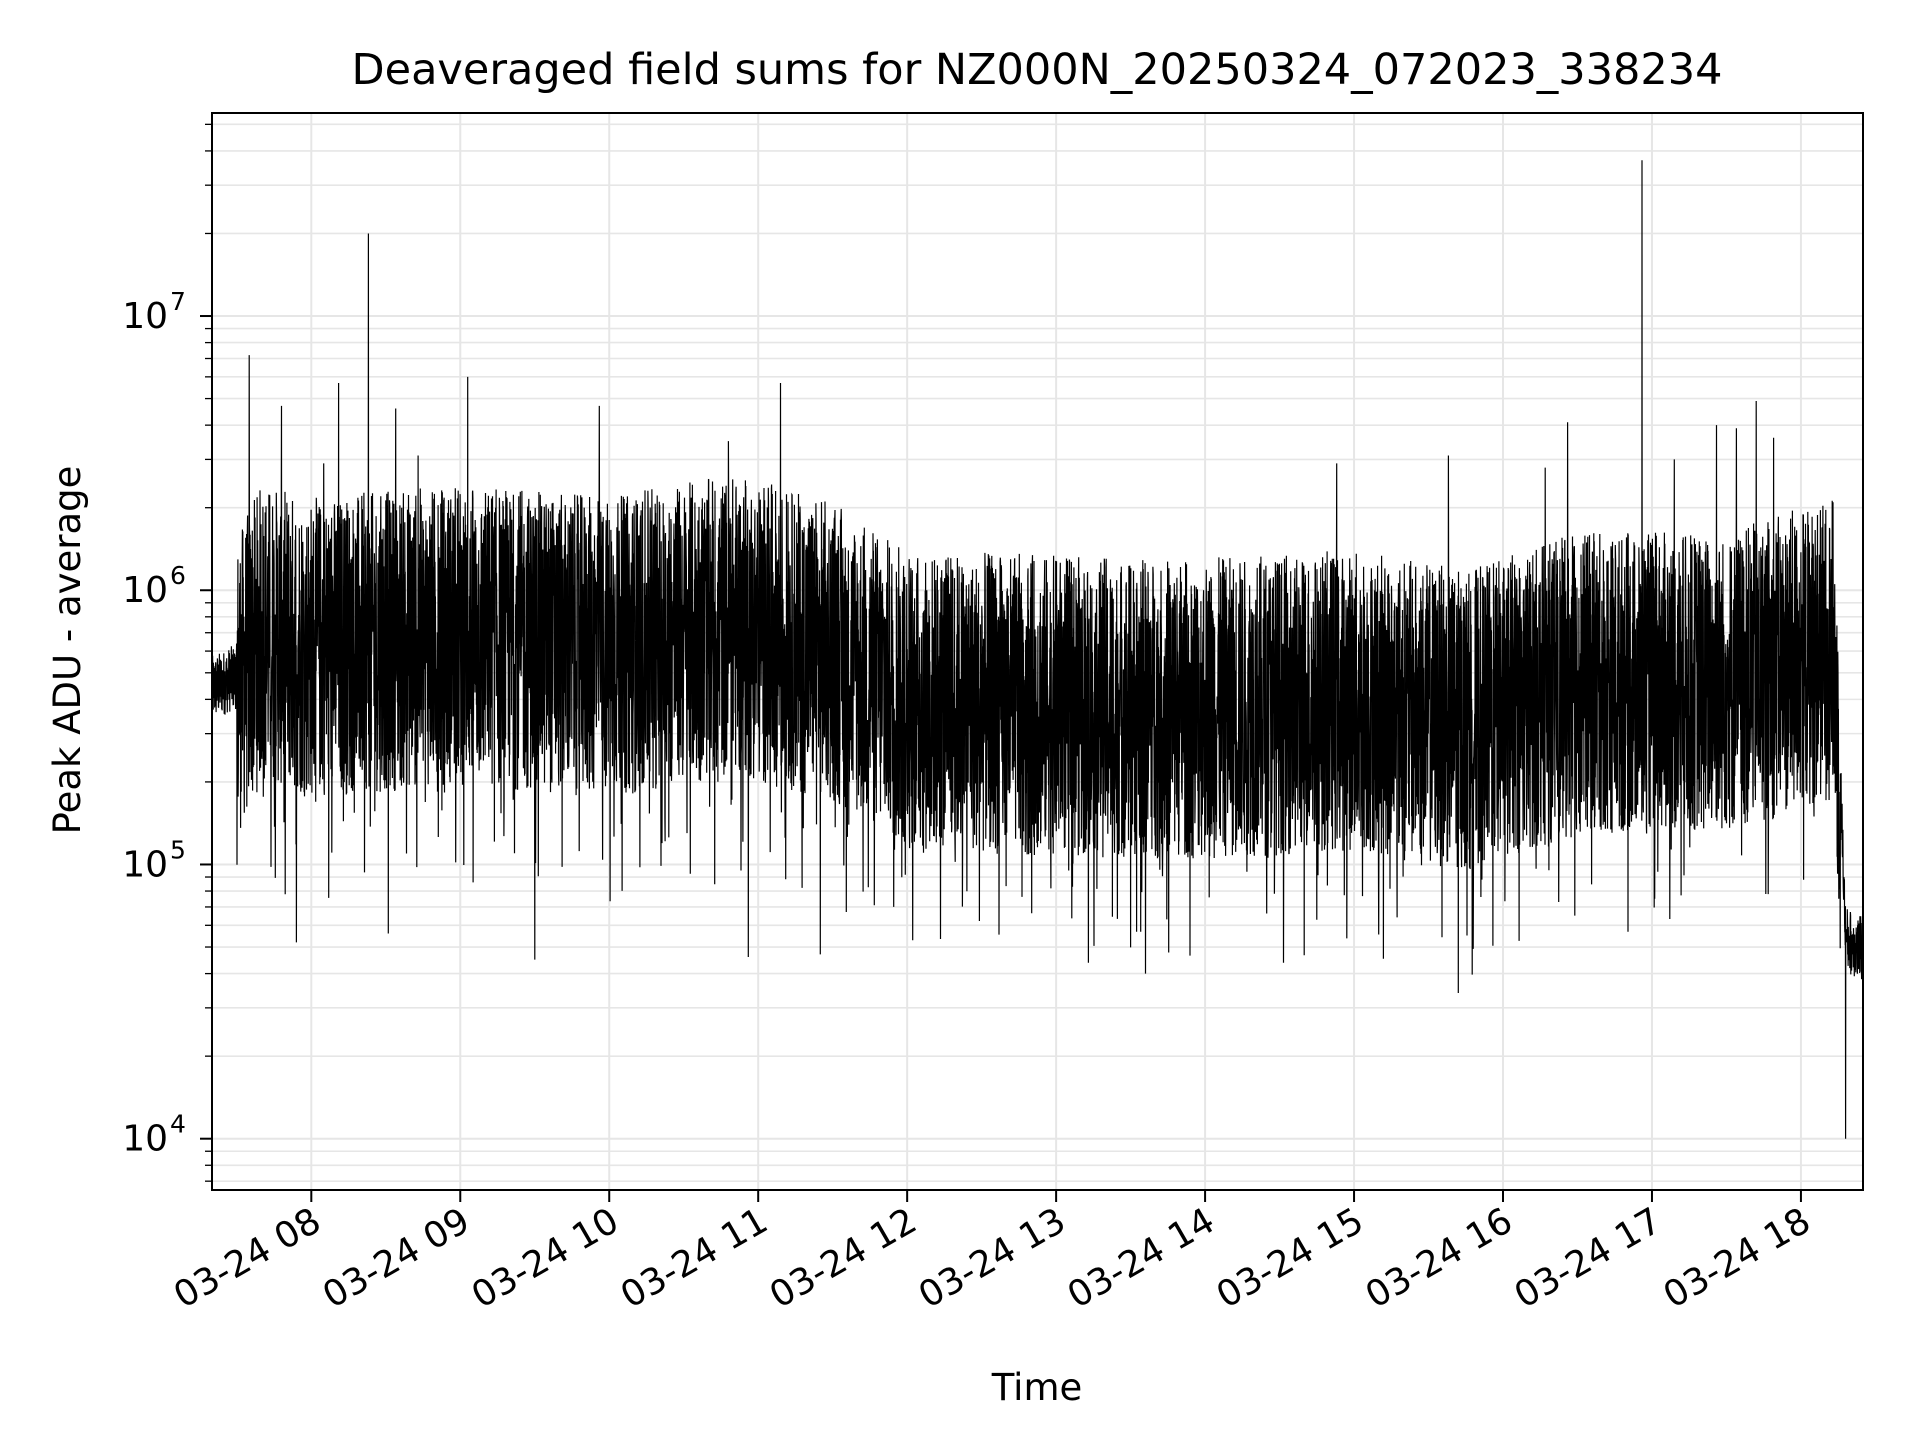 The image size is (1920, 1440). What do you see at coordinates (178, 575) in the screenshot?
I see `y-tick-exponent: 6` at bounding box center [178, 575].